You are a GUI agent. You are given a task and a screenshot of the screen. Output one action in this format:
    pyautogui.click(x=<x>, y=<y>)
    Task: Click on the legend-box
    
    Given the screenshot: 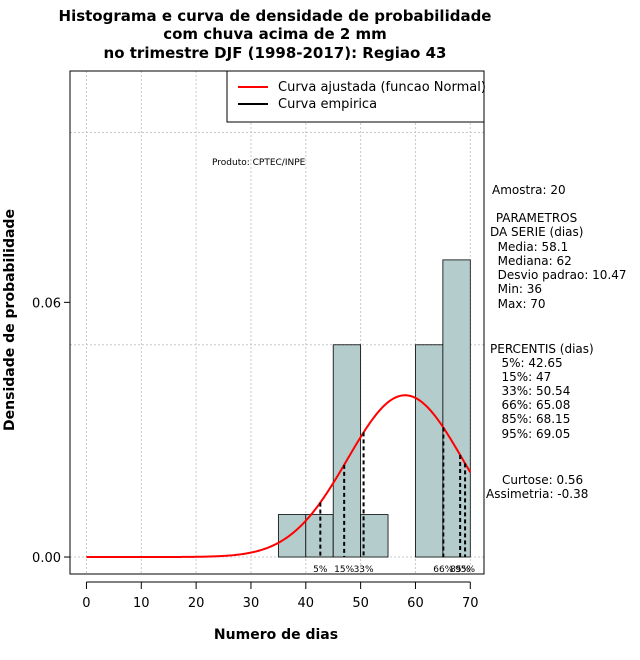 What is the action you would take?
    pyautogui.click(x=355, y=96)
    